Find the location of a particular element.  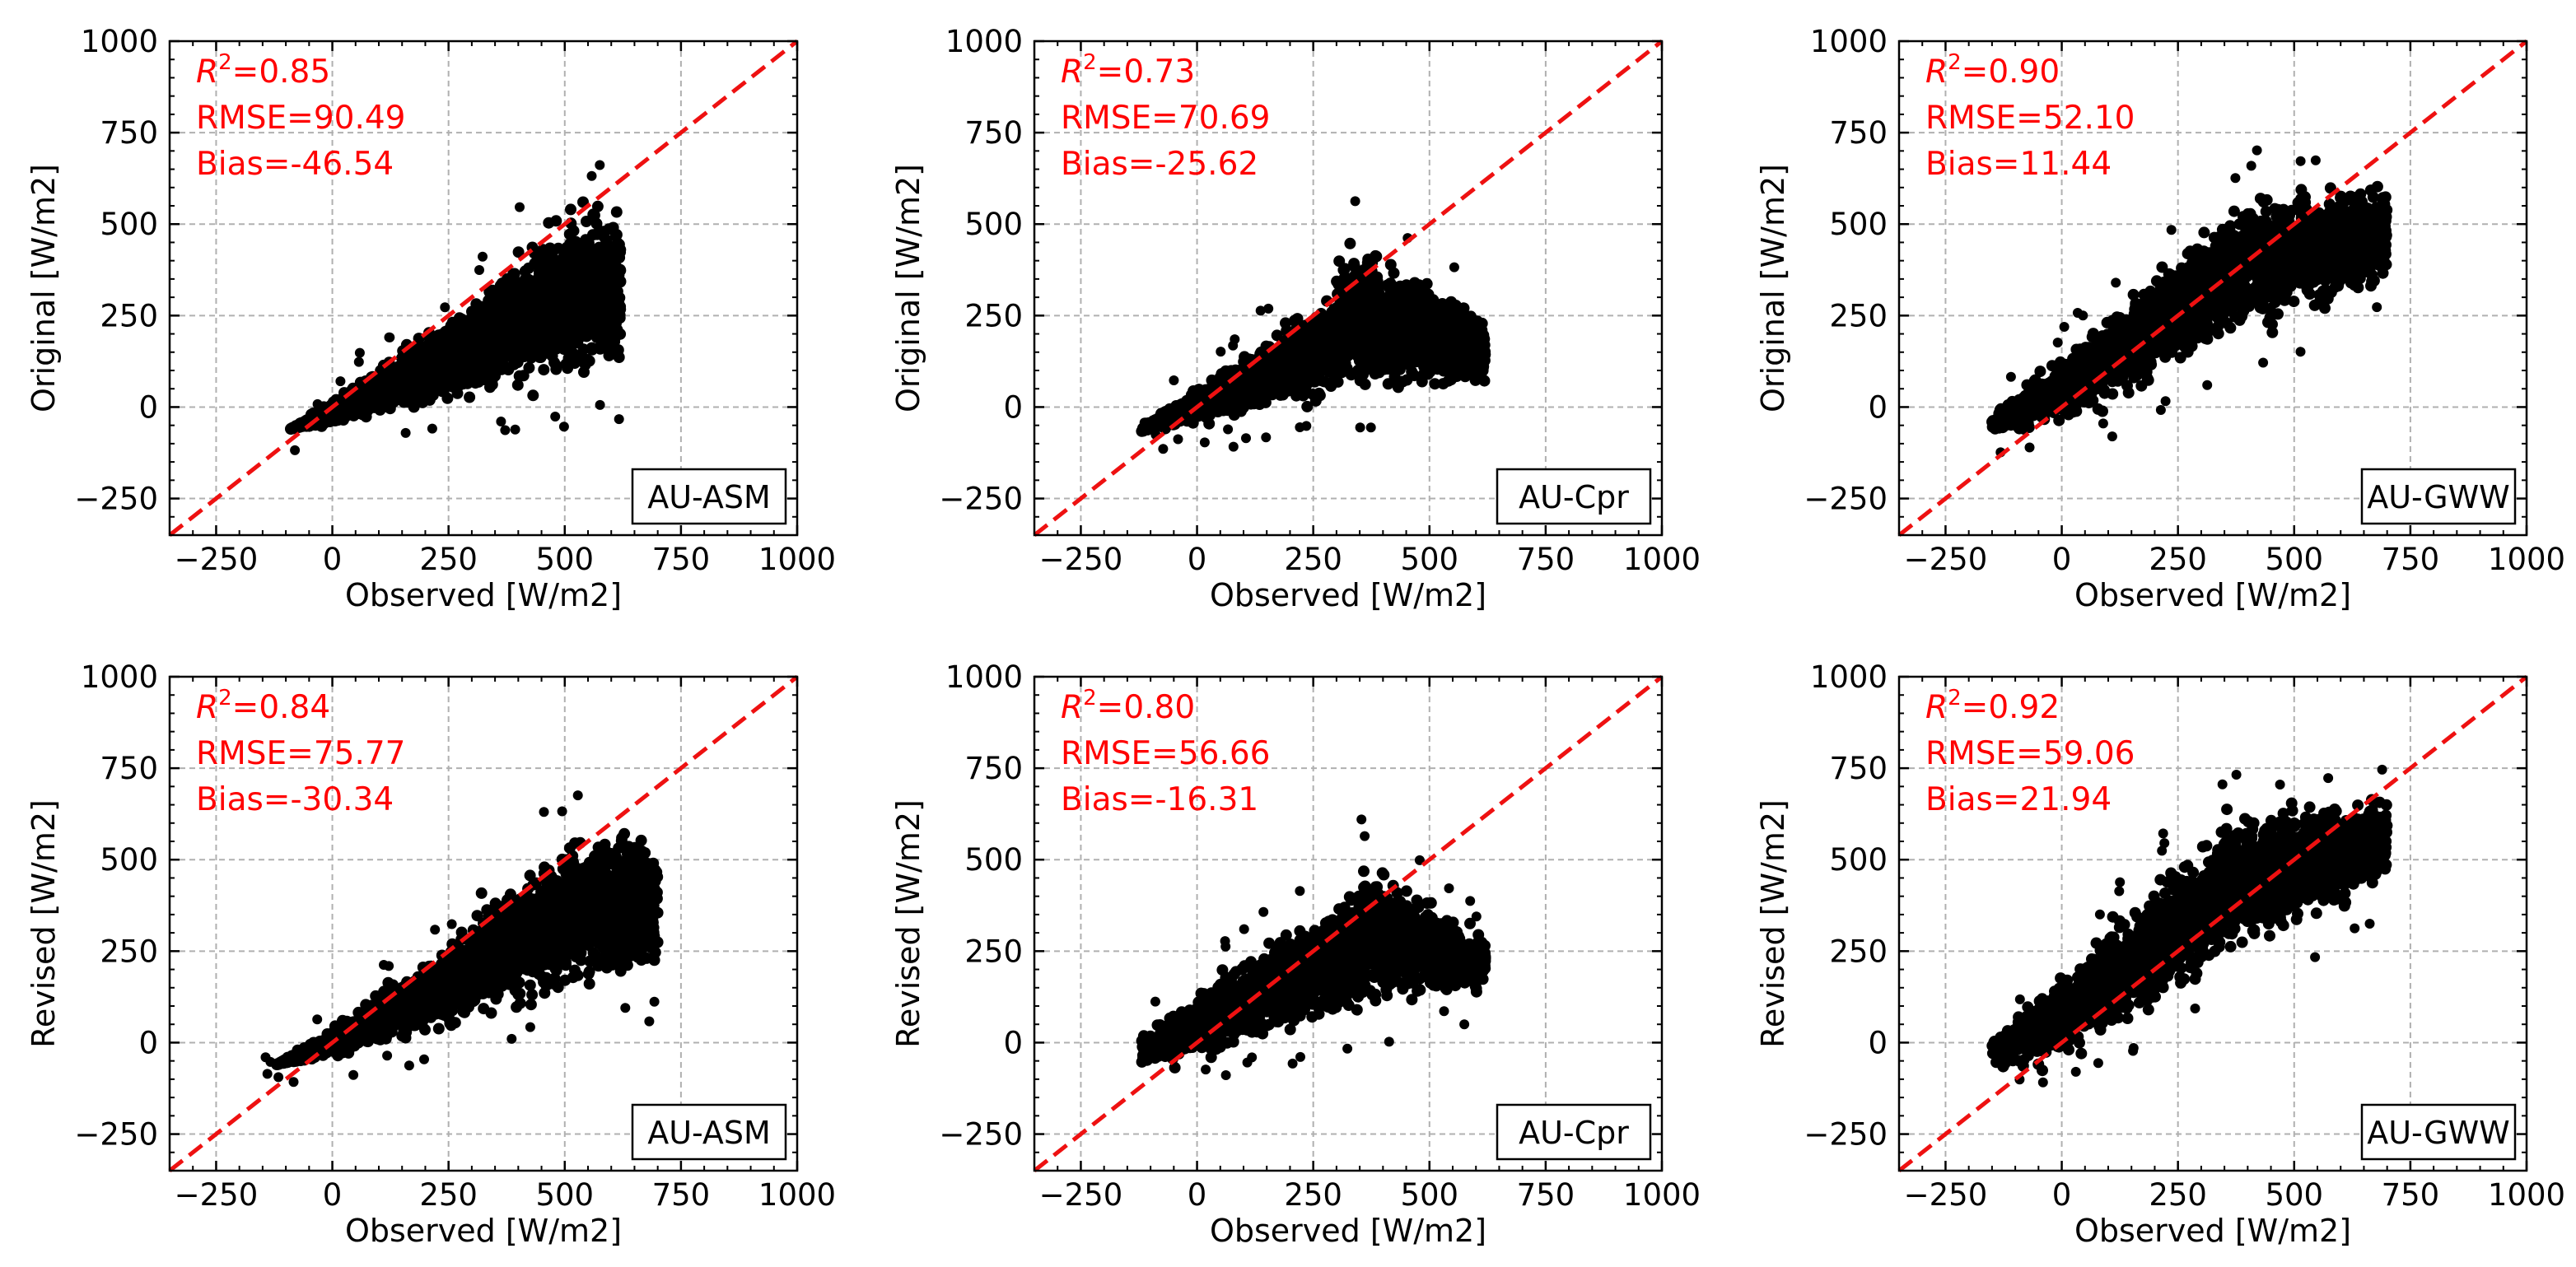

x-tick-label: 500 is located at coordinates (564, 559).